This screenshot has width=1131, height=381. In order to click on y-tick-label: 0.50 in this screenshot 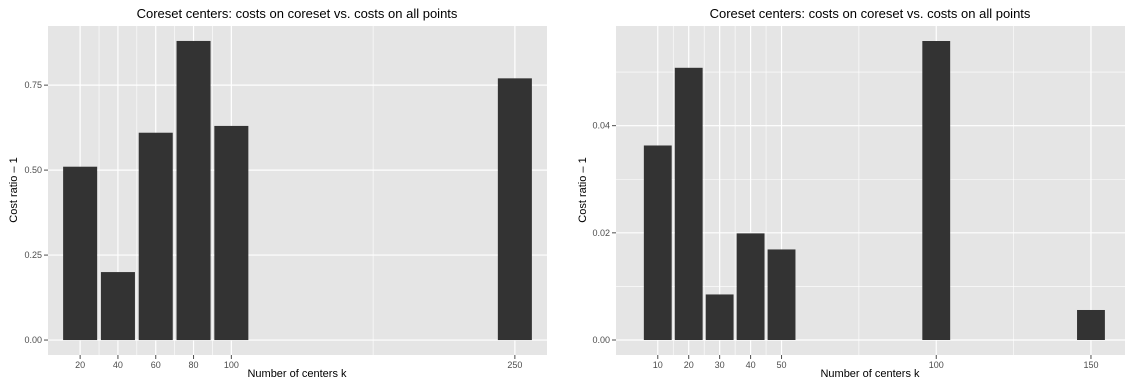, I will do `click(33, 170)`.